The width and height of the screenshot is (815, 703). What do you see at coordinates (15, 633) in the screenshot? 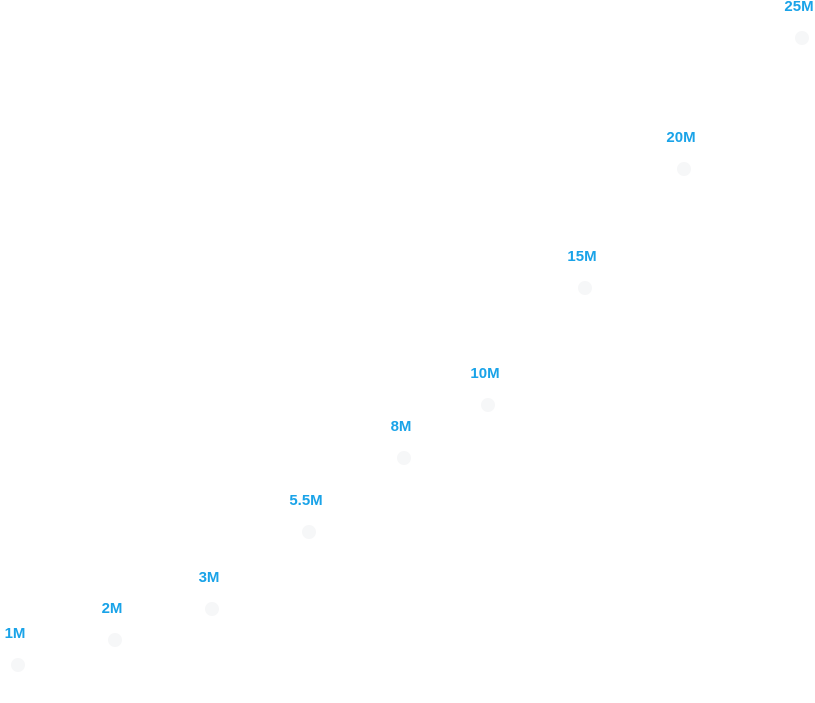
I see `data-label-1: 1M` at bounding box center [15, 633].